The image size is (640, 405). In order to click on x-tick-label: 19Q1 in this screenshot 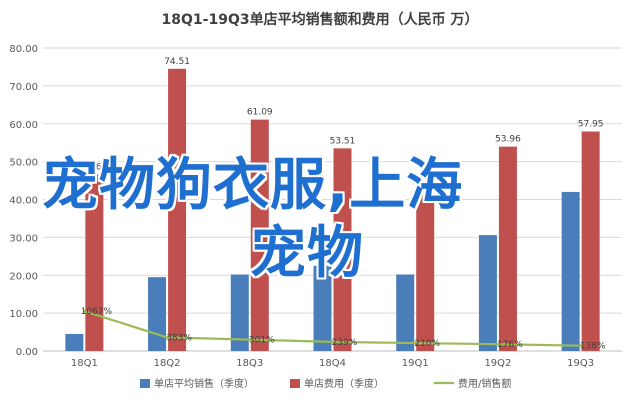, I will do `click(415, 363)`.